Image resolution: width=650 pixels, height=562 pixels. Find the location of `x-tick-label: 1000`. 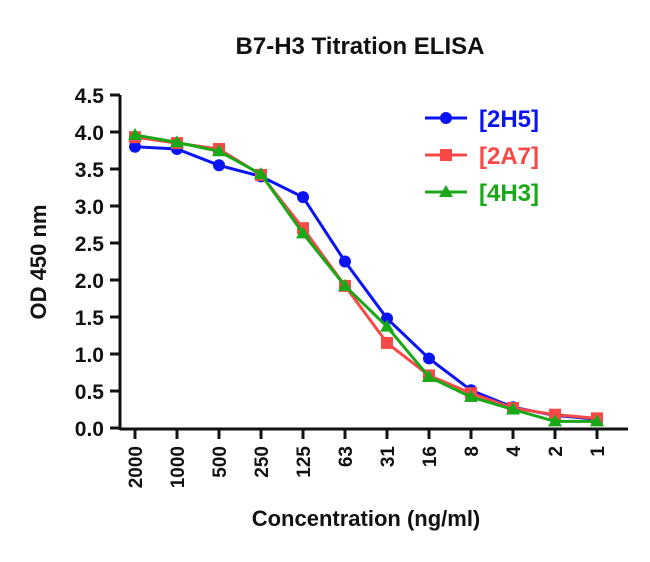

x-tick-label: 1000 is located at coordinates (178, 467).